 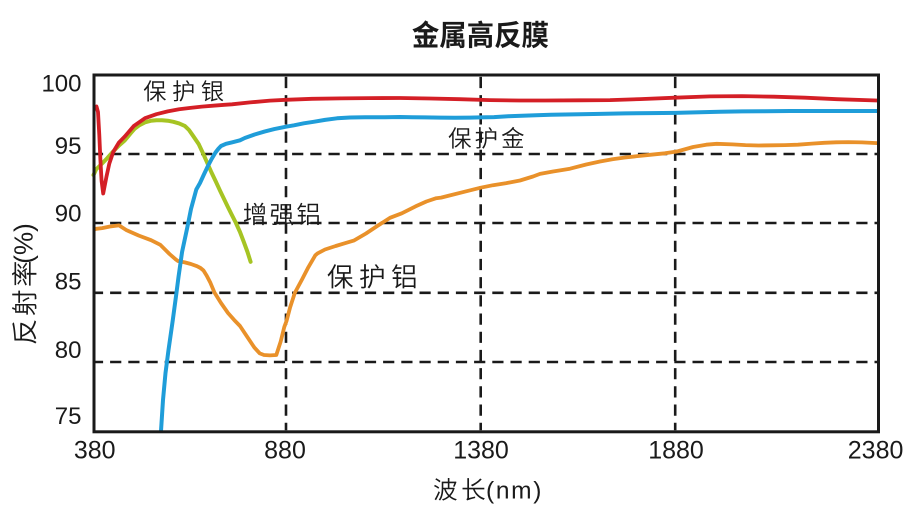 I want to click on svg-text: 2380, so click(x=876, y=451).